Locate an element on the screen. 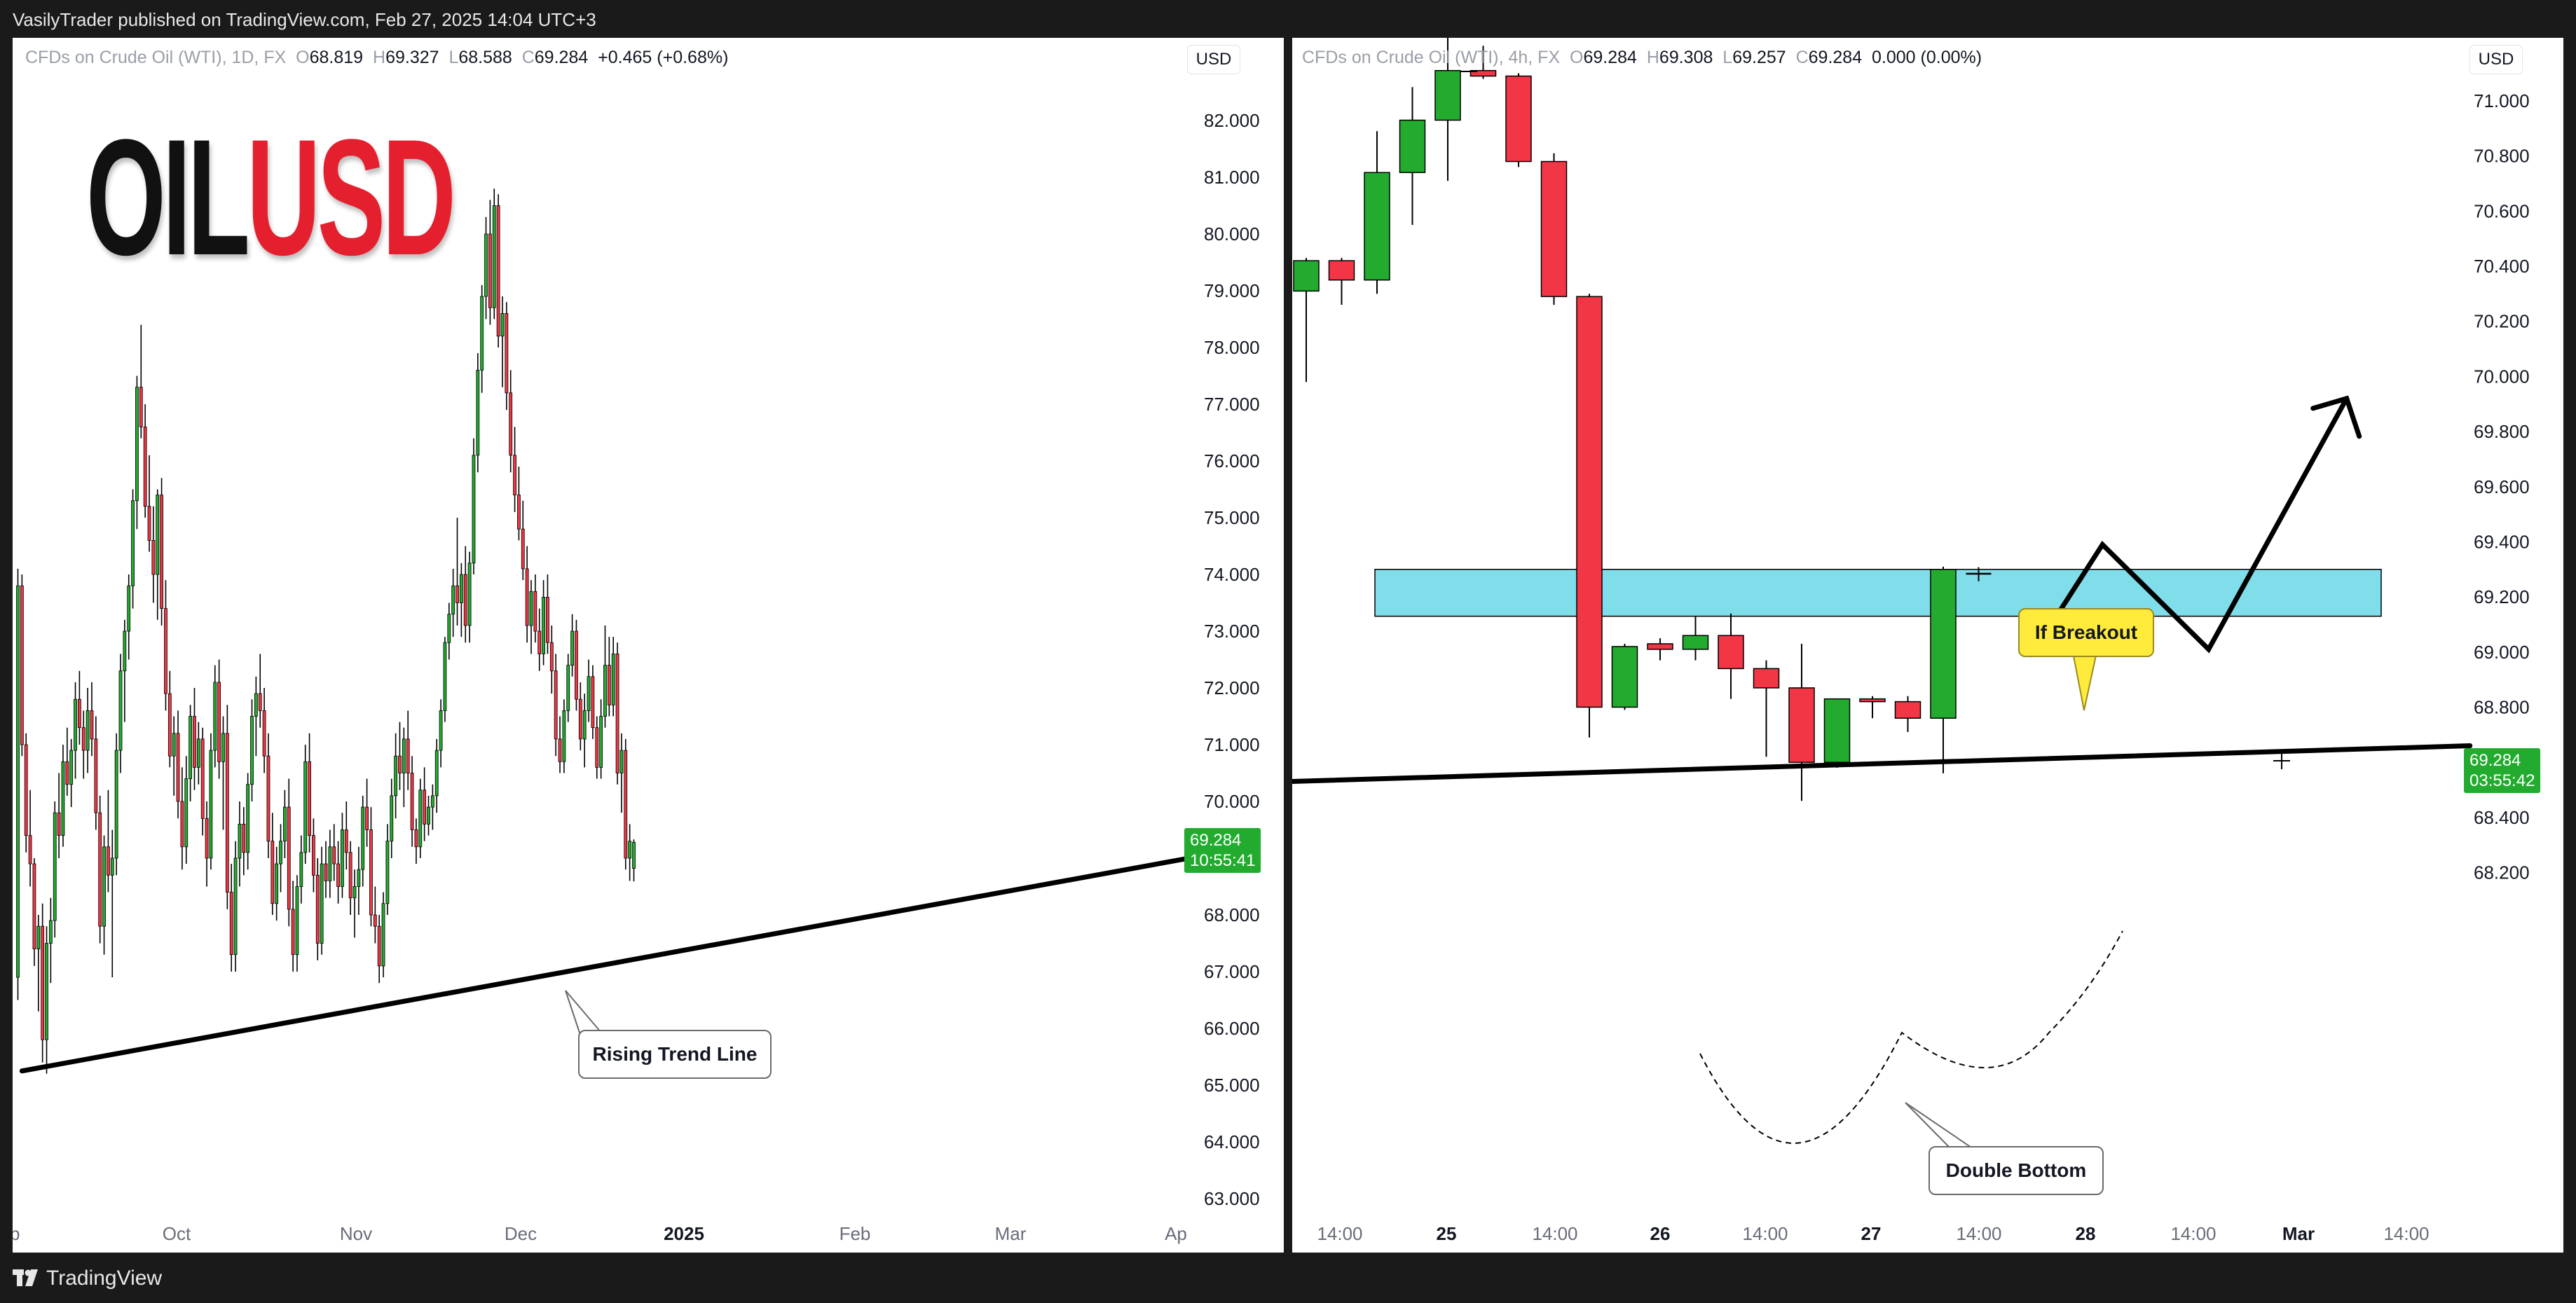  x-tick-label: Nov is located at coordinates (356, 1233).